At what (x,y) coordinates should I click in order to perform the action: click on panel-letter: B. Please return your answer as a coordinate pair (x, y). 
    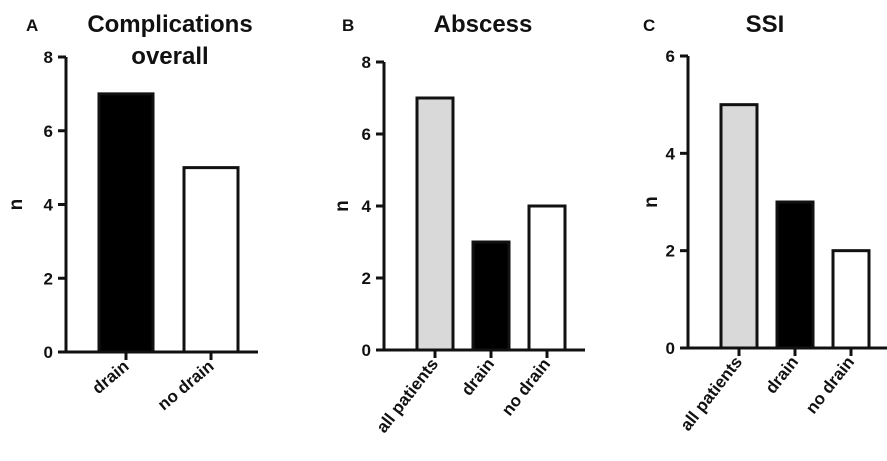
    Looking at the image, I should click on (348, 25).